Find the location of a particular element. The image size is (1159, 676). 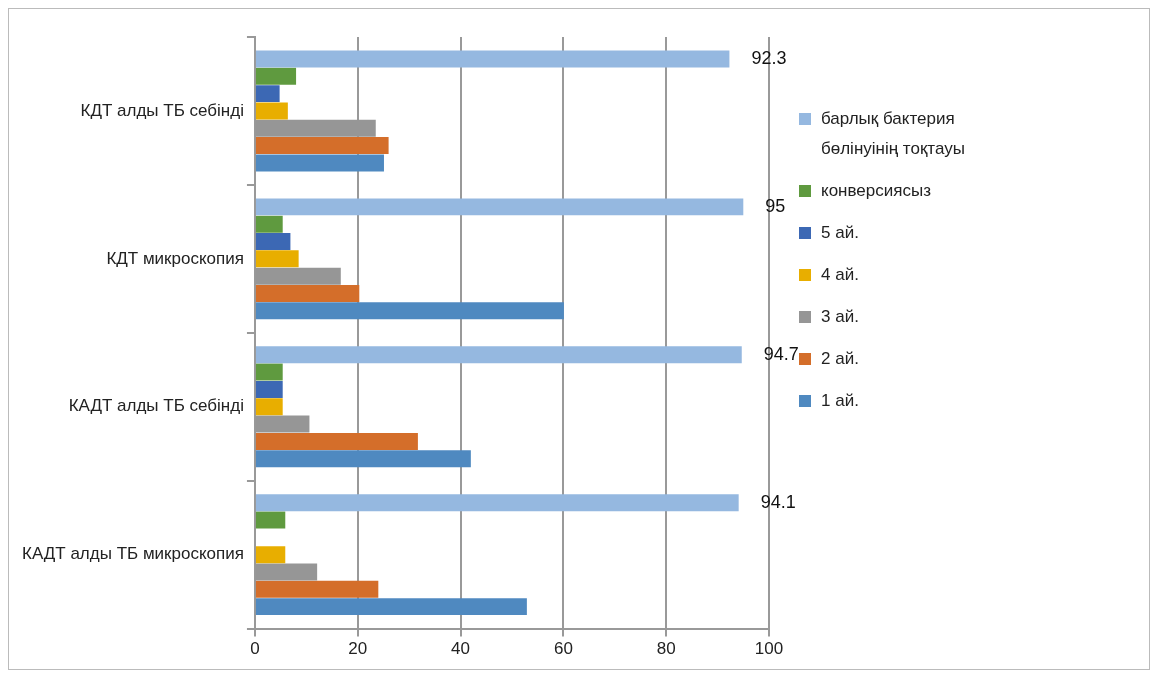

x-tick-label: 0 is located at coordinates (255, 649).